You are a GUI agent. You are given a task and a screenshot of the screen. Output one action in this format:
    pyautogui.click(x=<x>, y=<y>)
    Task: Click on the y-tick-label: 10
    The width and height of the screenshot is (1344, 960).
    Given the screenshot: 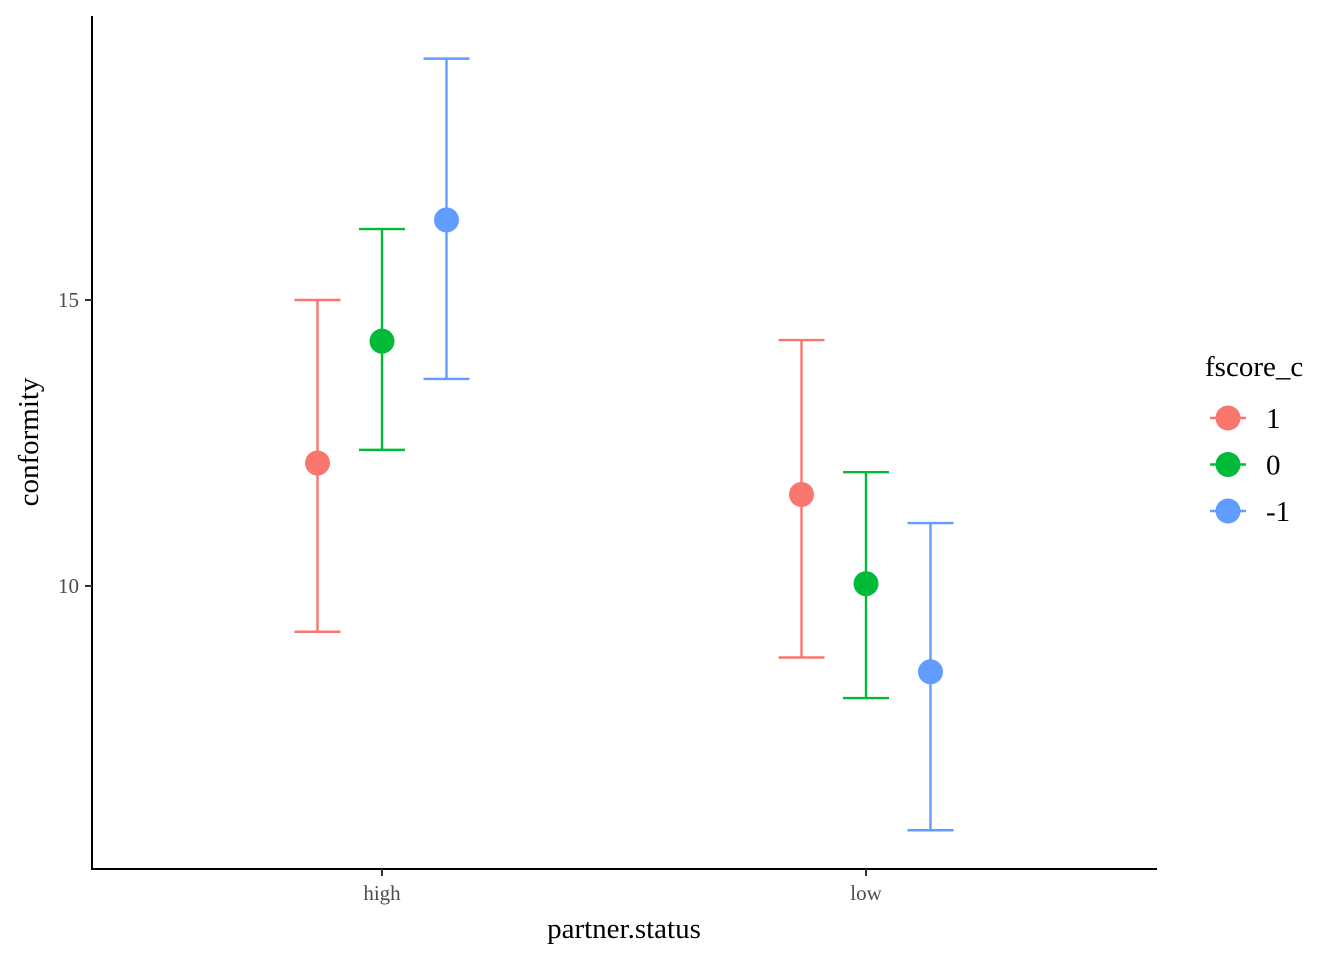 What is the action you would take?
    pyautogui.click(x=68, y=586)
    